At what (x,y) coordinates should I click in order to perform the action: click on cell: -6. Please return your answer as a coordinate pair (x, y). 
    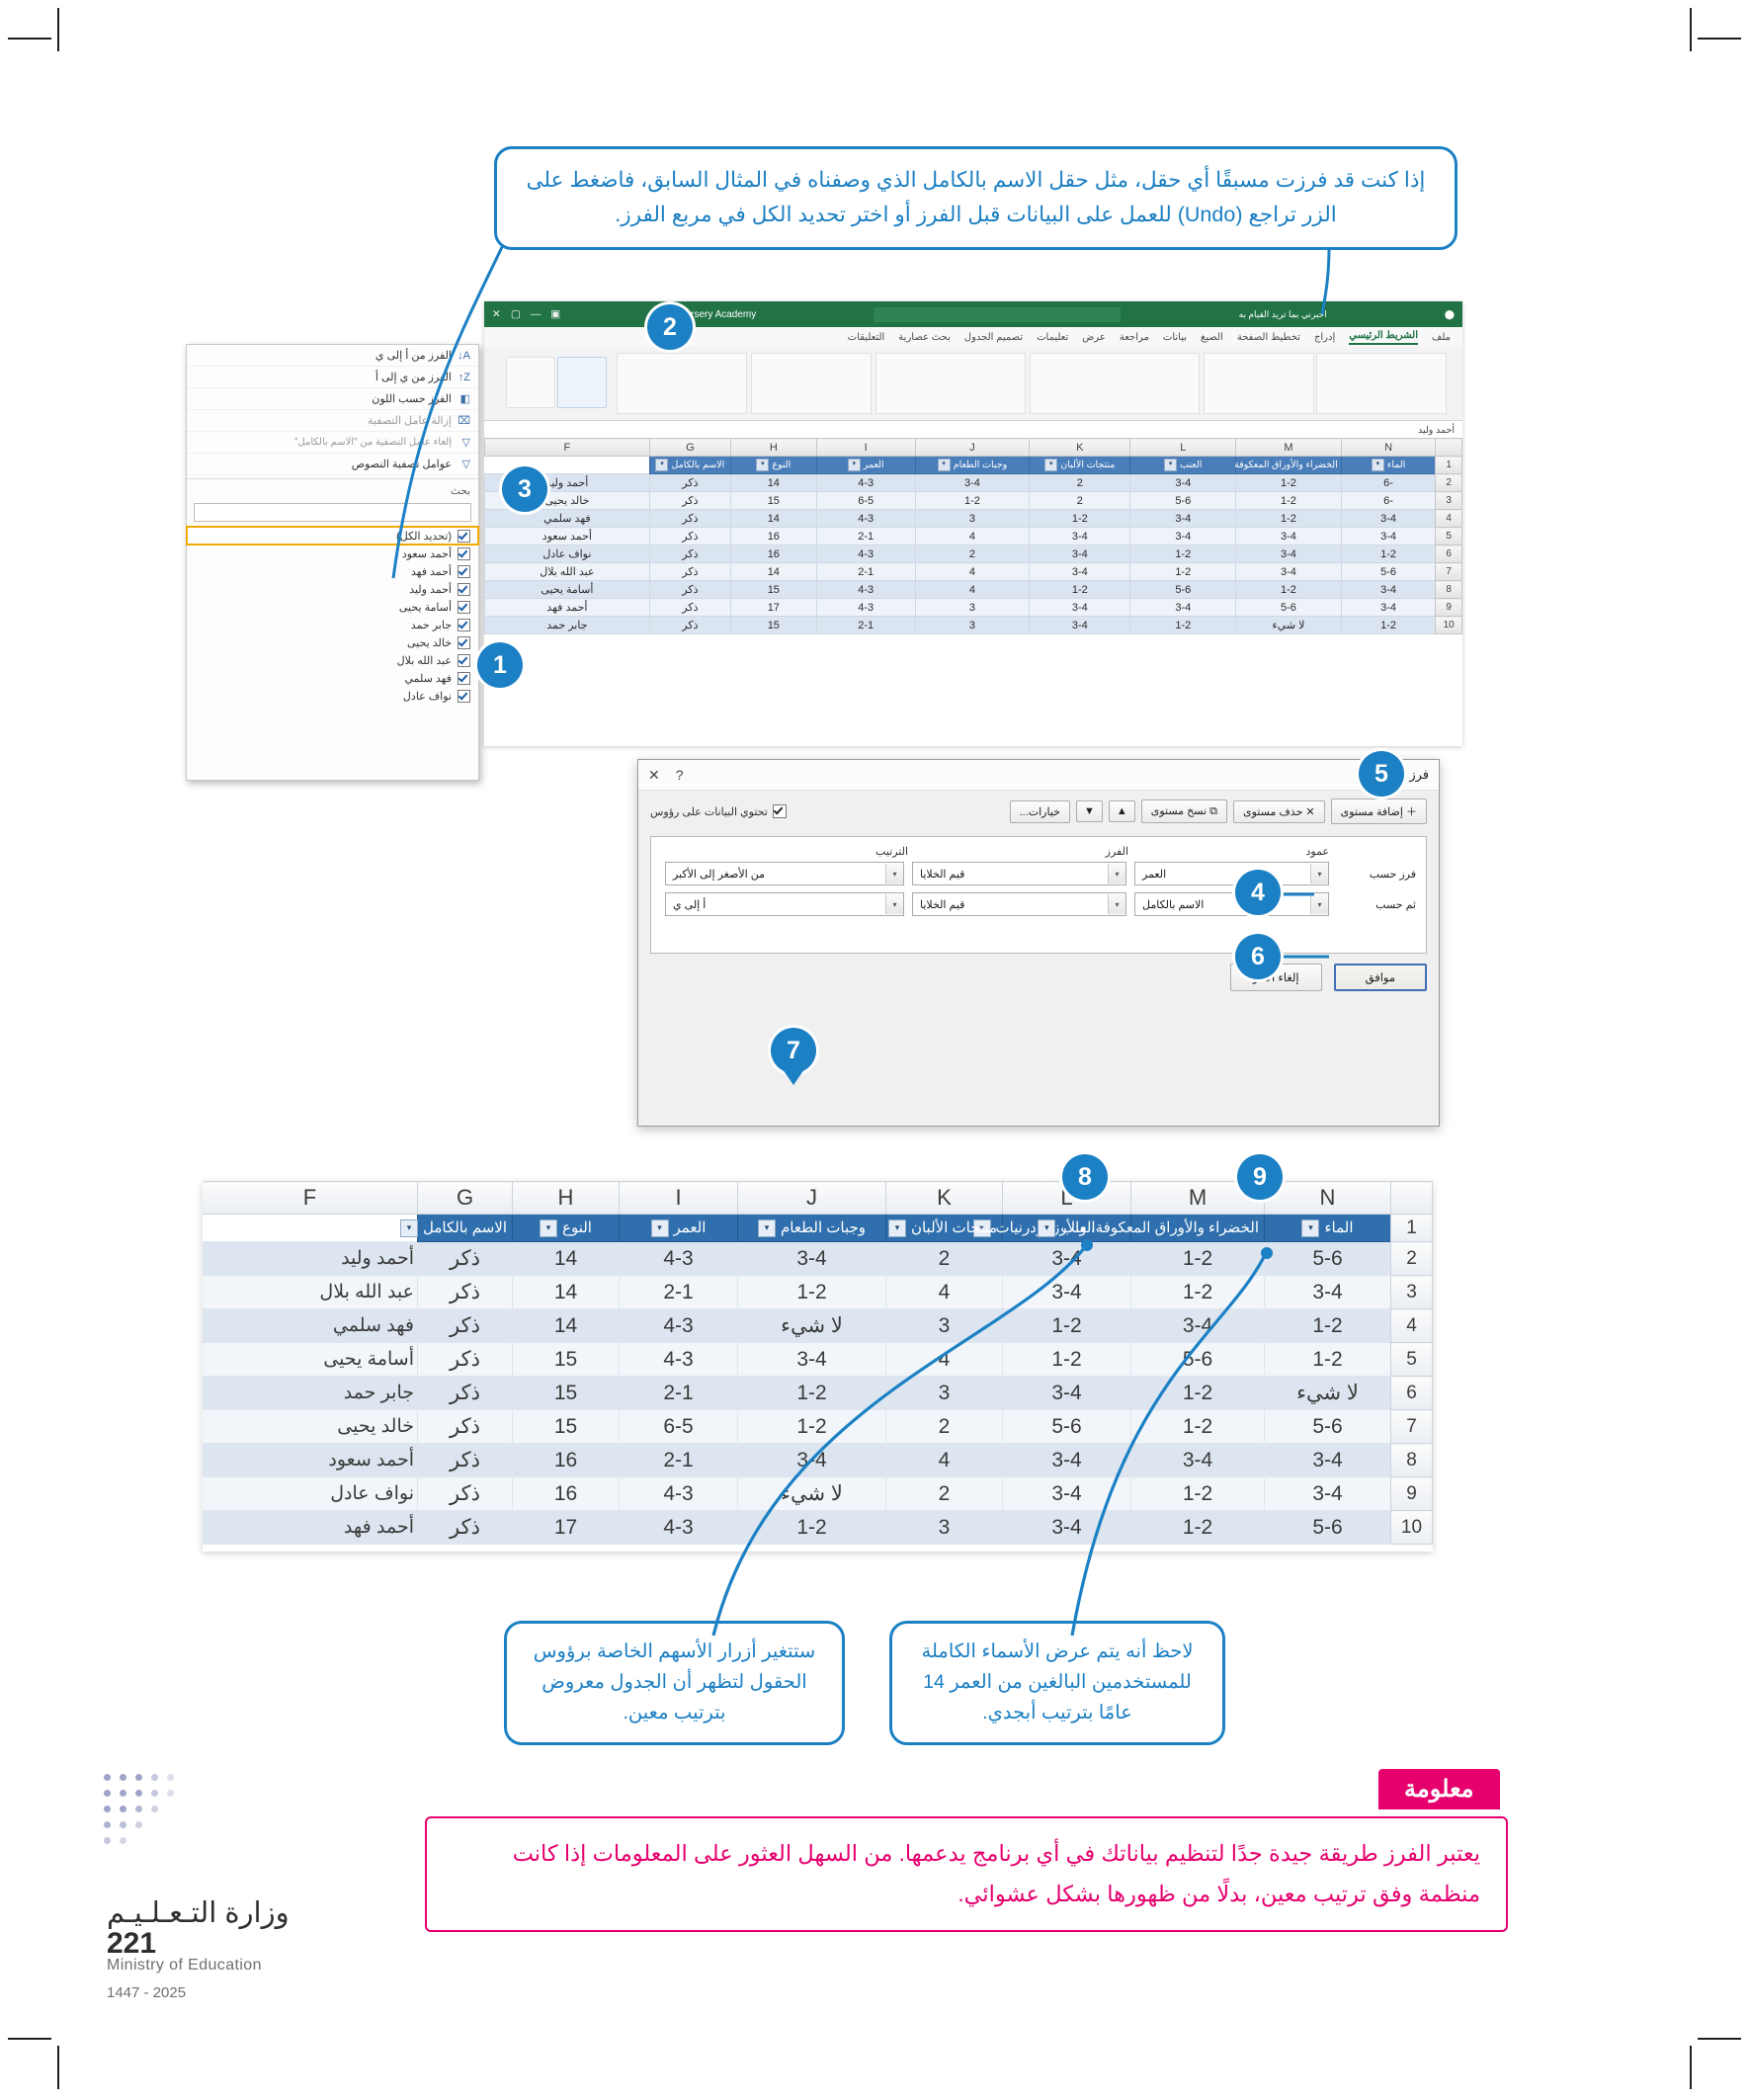
    Looking at the image, I should click on (1388, 482).